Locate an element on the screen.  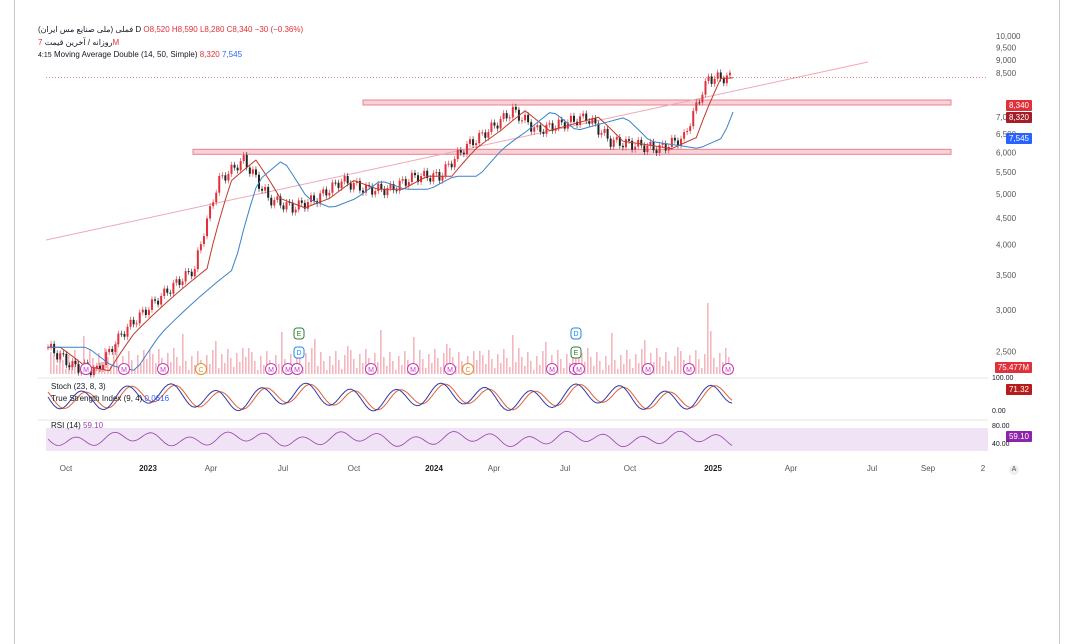
symbol-name: فملی (ملی صنایع مس ایران) is located at coordinates (86, 29).